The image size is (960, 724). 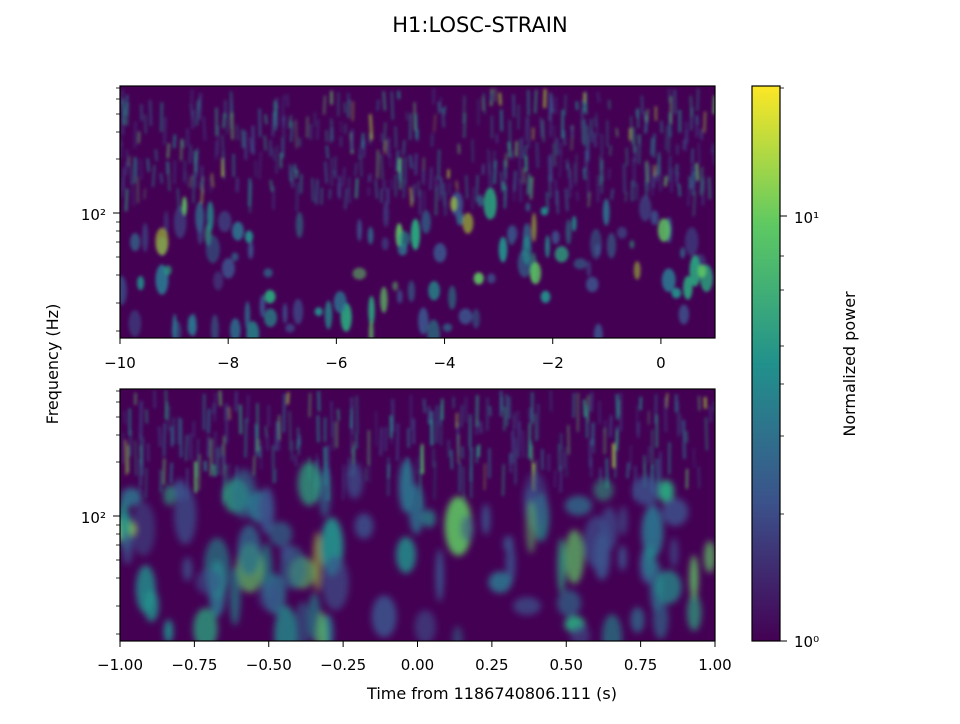 What do you see at coordinates (806, 642) in the screenshot?
I see `colorbar-tick-label-bottom: 10⁰` at bounding box center [806, 642].